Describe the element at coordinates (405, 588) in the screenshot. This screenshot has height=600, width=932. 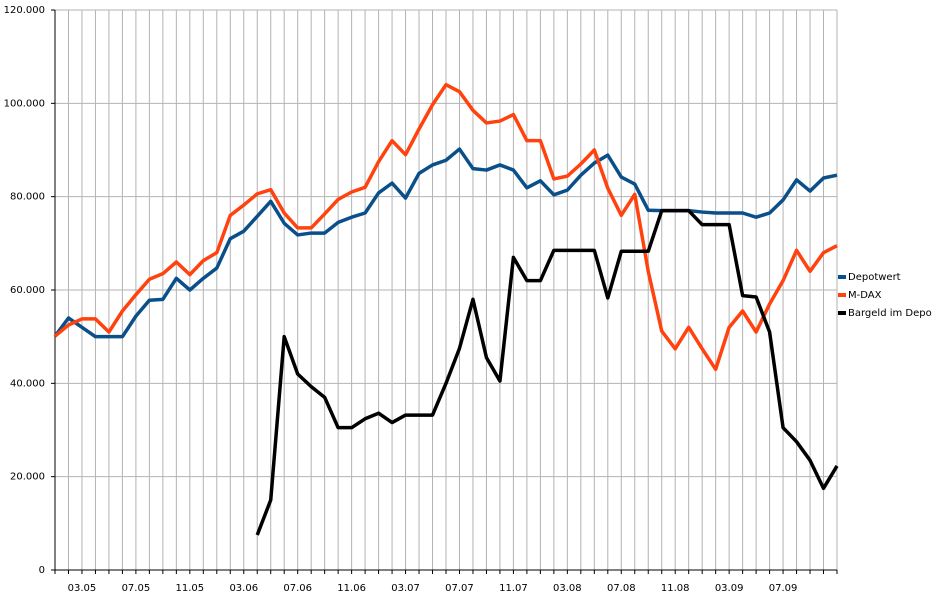
I see `x-tick-label: 03.07` at that location.